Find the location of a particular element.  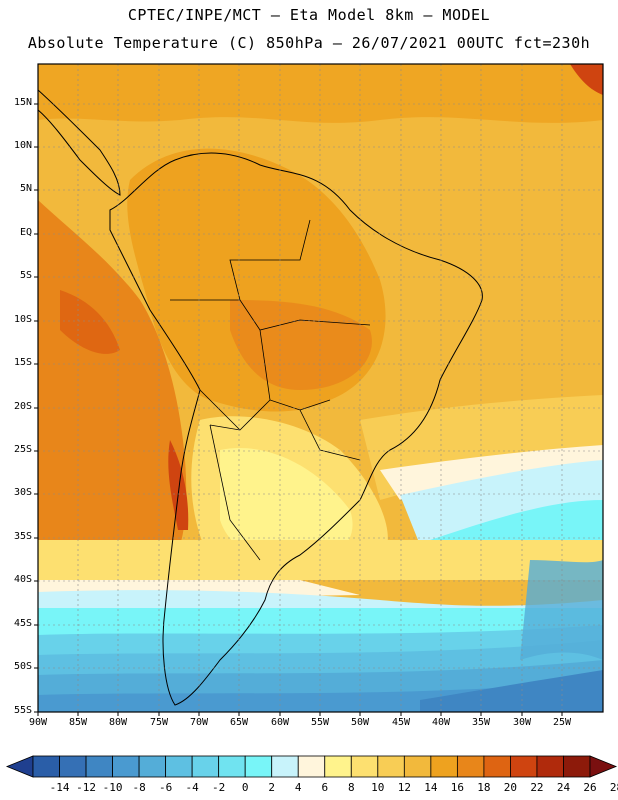

lat-label: 55S is located at coordinates (22, 710).